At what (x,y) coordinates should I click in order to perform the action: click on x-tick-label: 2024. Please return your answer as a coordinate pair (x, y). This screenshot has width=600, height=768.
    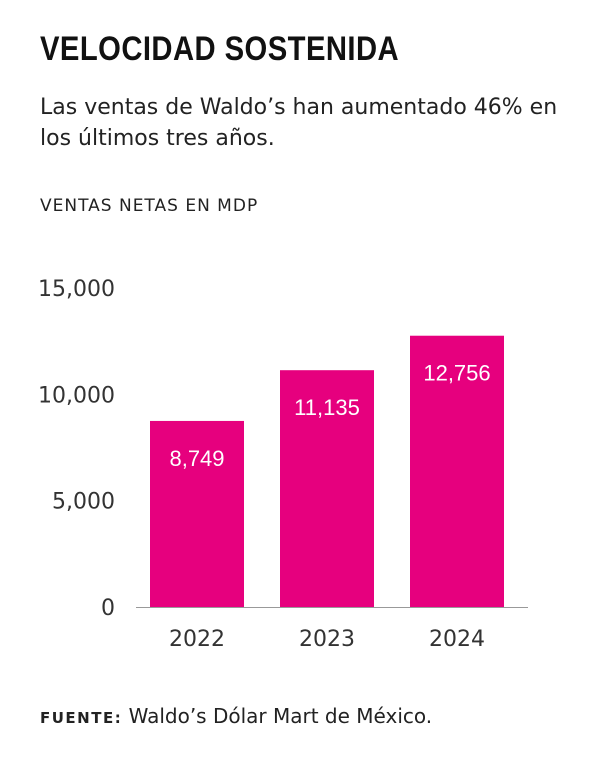
    Looking at the image, I should click on (457, 639).